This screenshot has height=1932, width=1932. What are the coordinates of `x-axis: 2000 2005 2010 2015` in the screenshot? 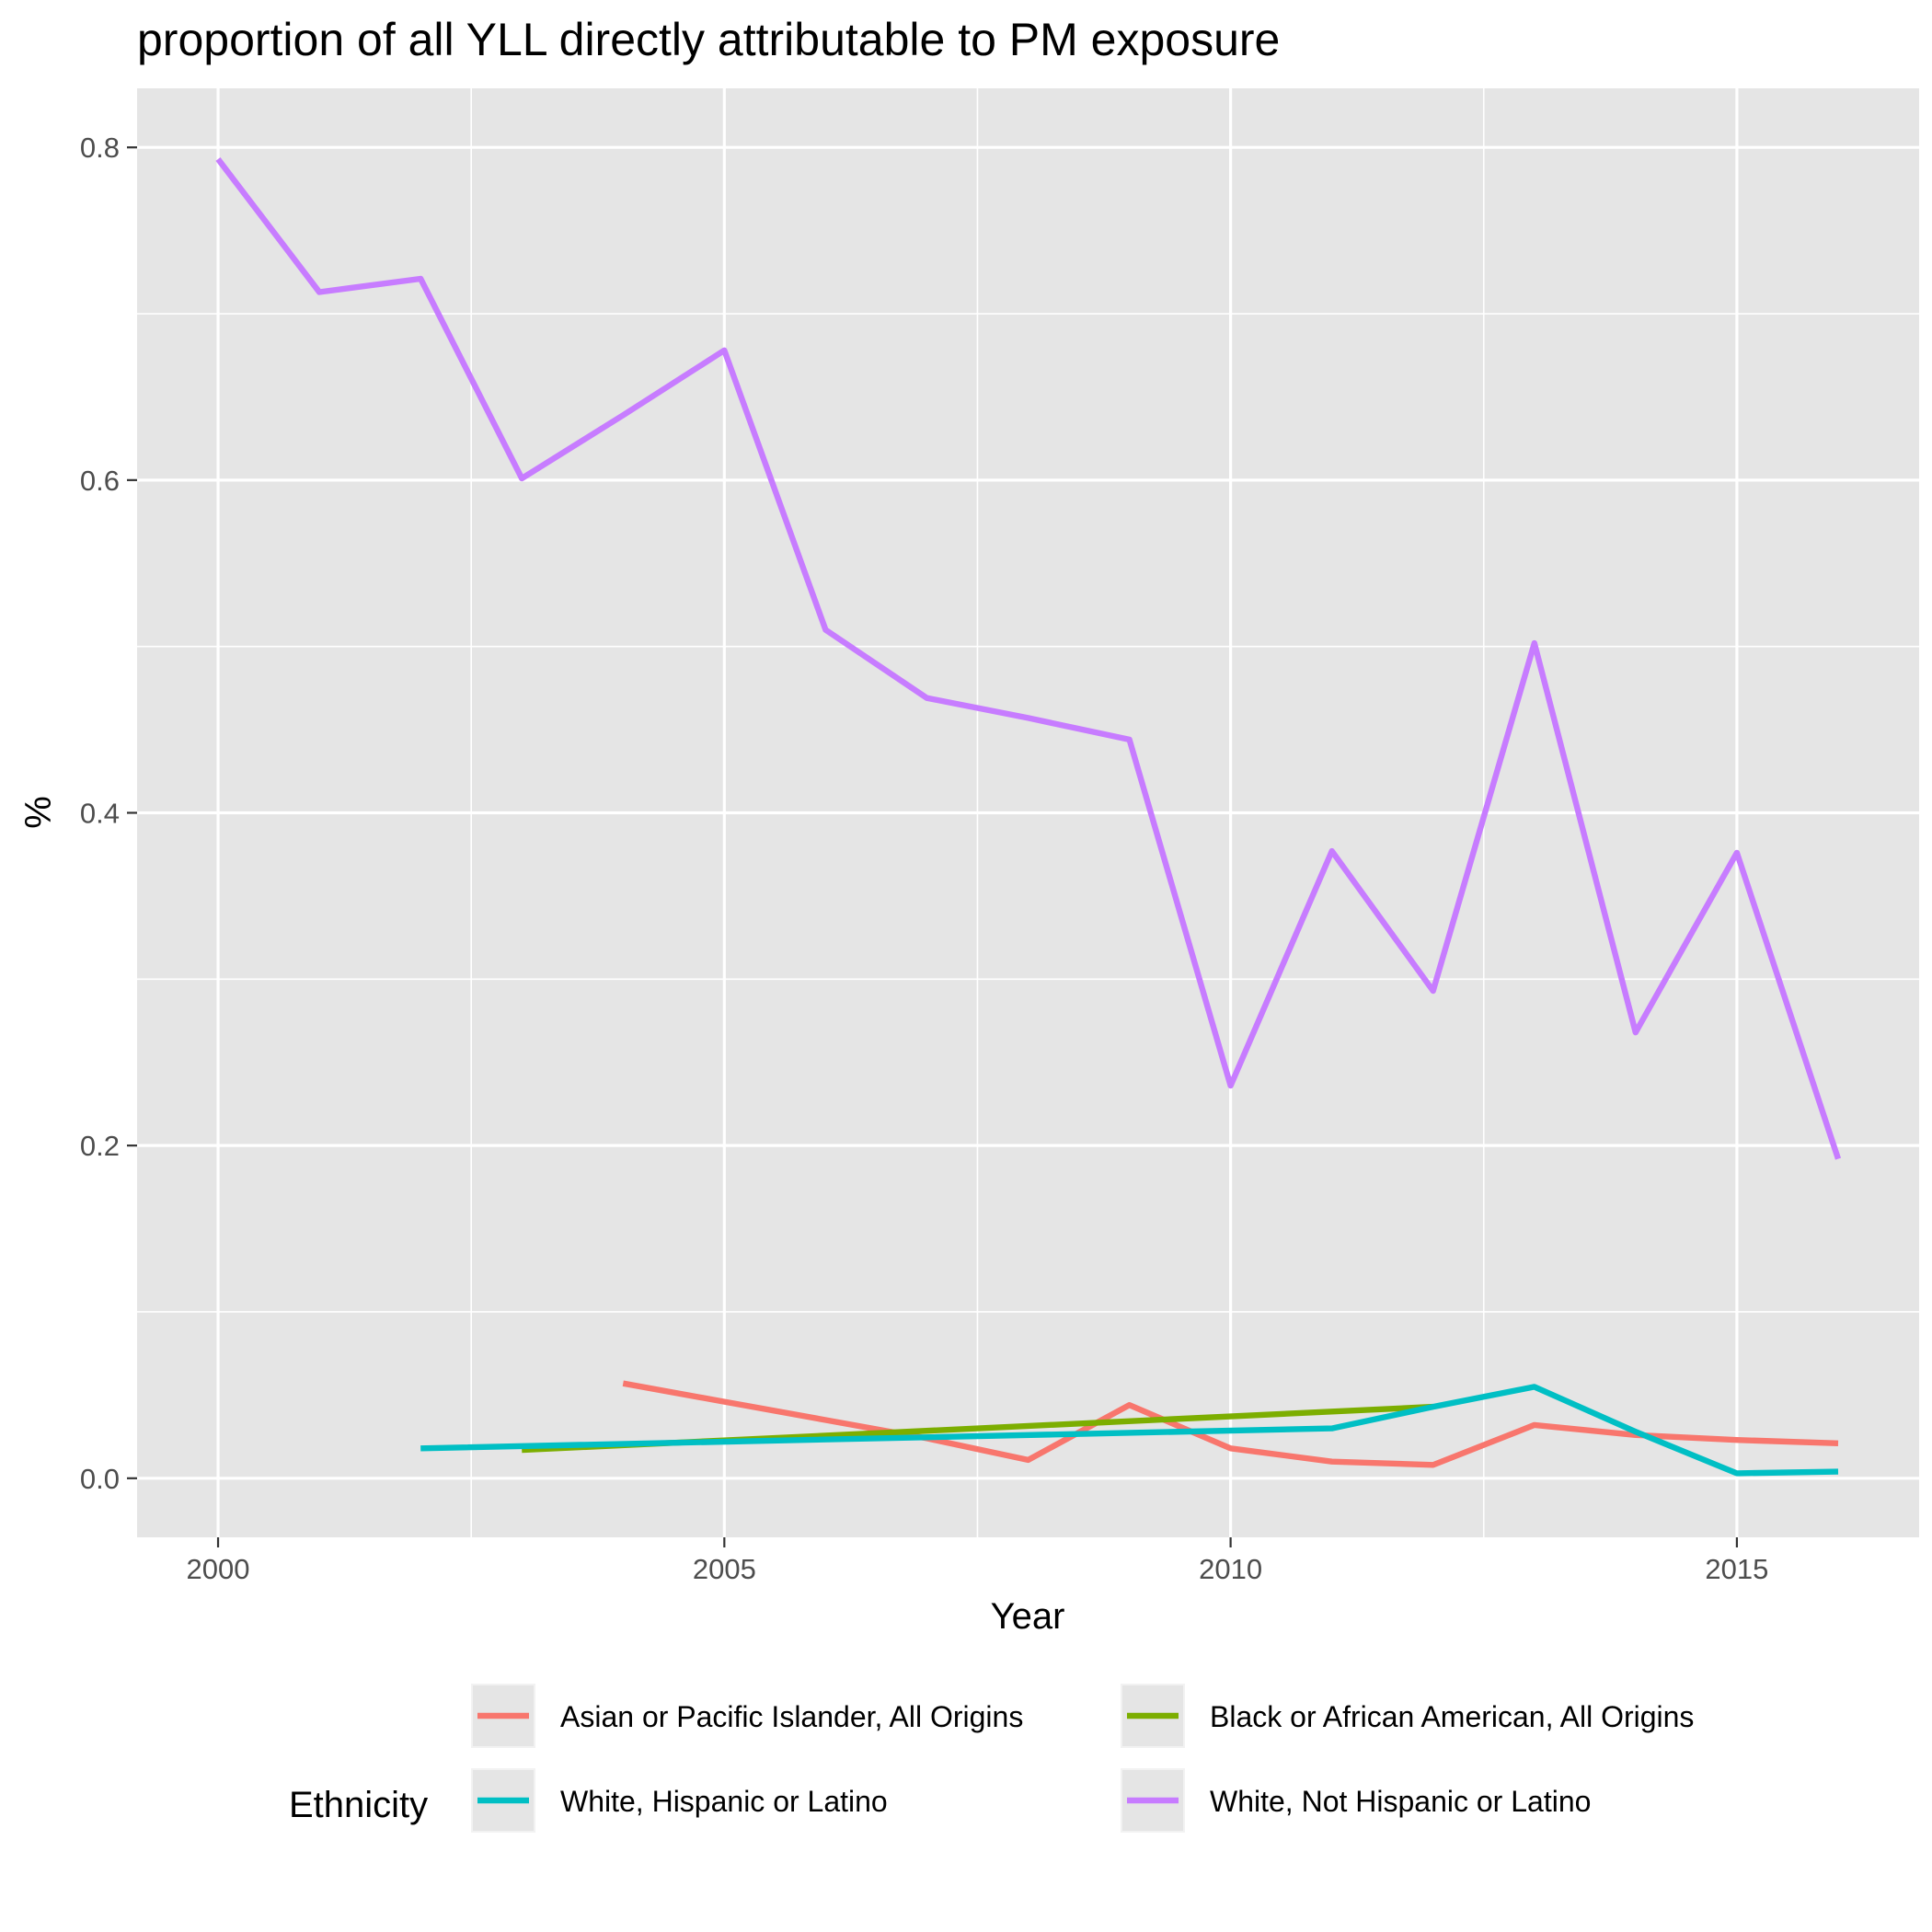 It's located at (977, 1561).